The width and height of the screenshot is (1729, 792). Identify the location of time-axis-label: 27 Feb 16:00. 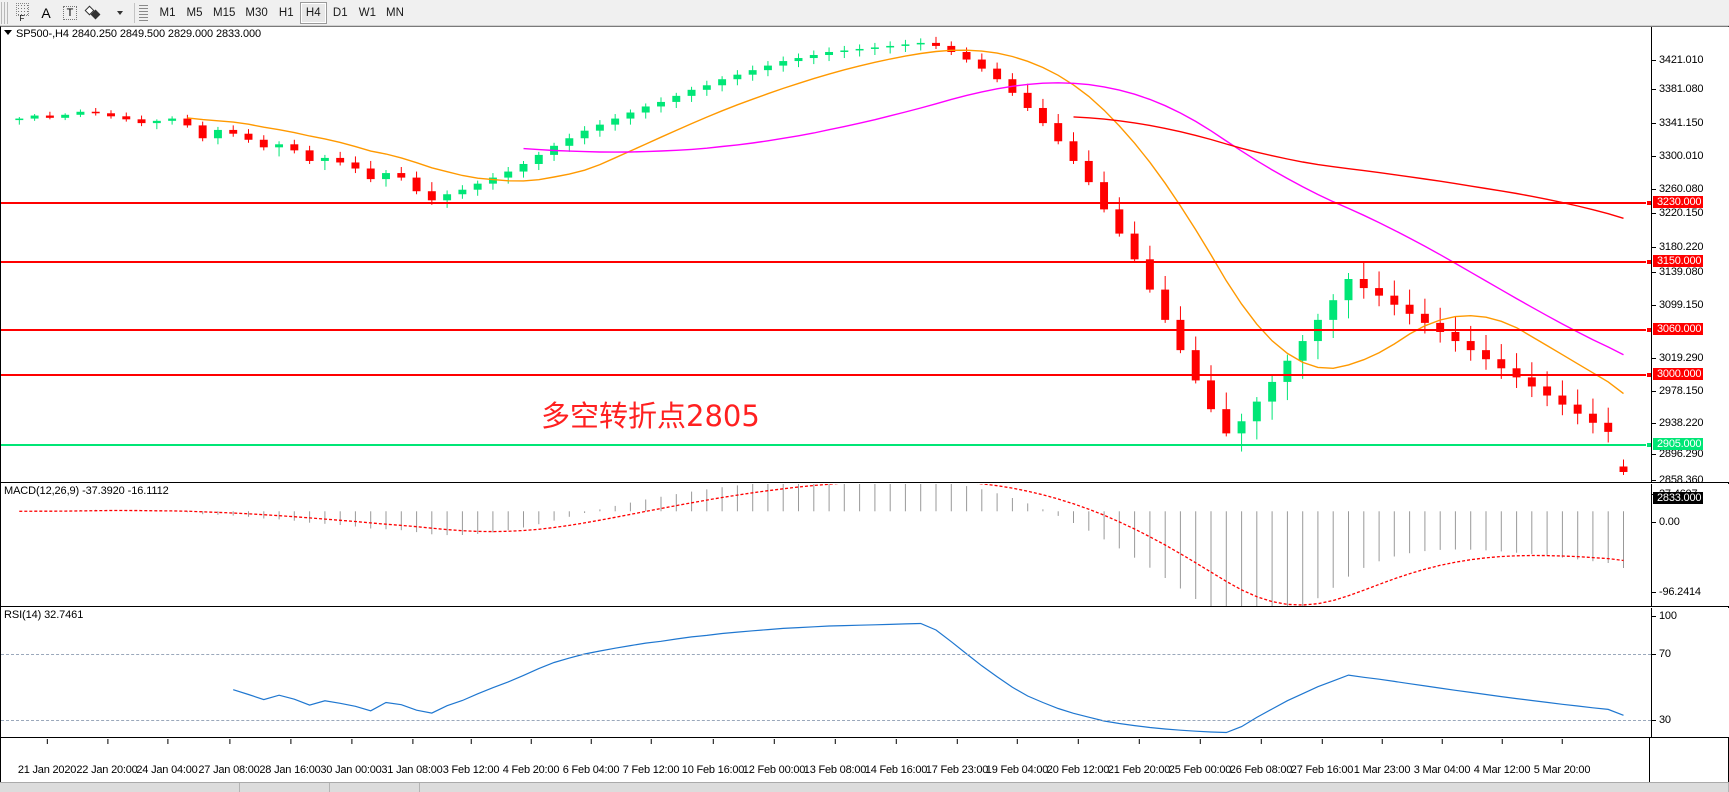
(1322, 757).